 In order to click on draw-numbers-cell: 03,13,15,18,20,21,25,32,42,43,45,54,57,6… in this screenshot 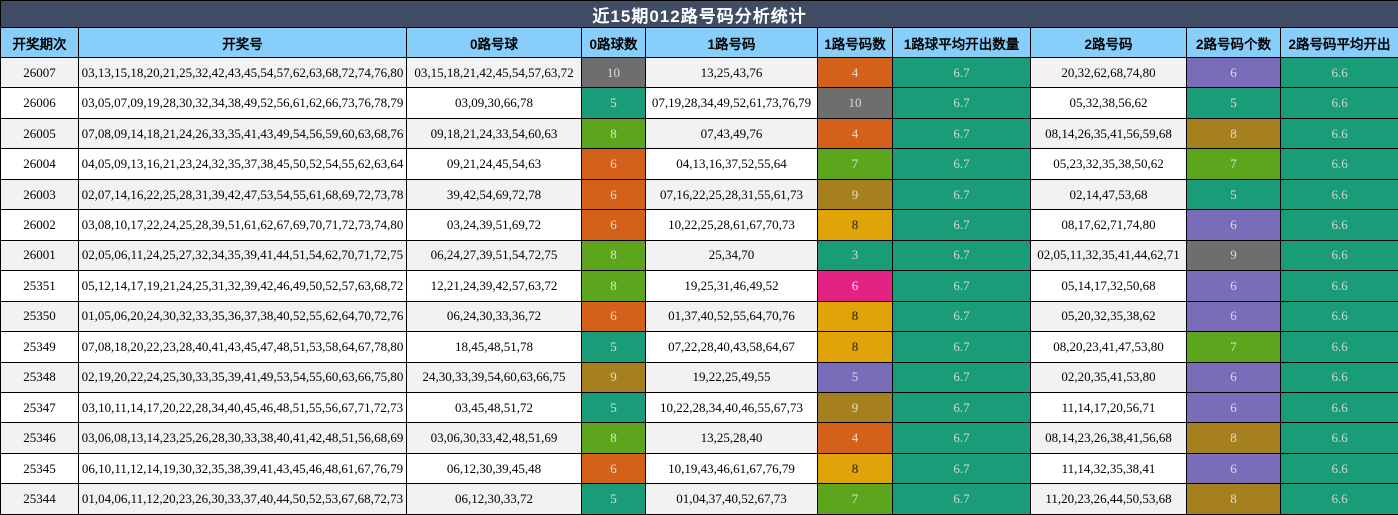, I will do `click(242, 72)`.